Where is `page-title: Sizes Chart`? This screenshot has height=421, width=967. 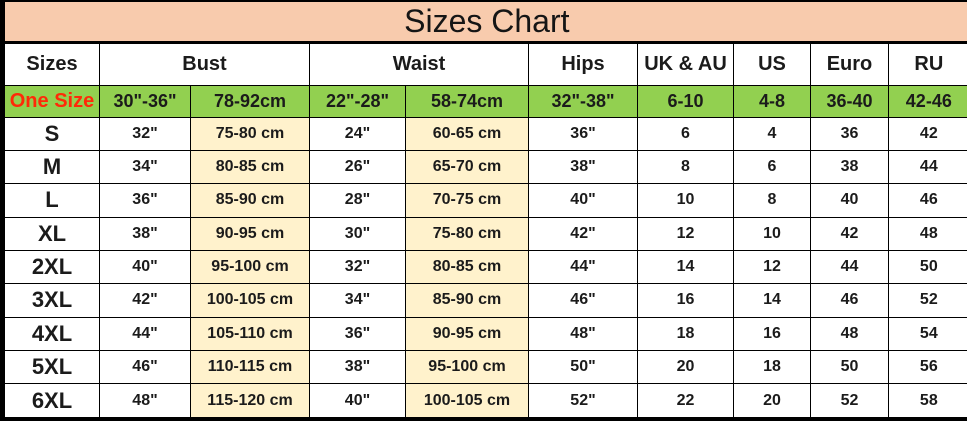
page-title: Sizes Chart is located at coordinates (484, 22).